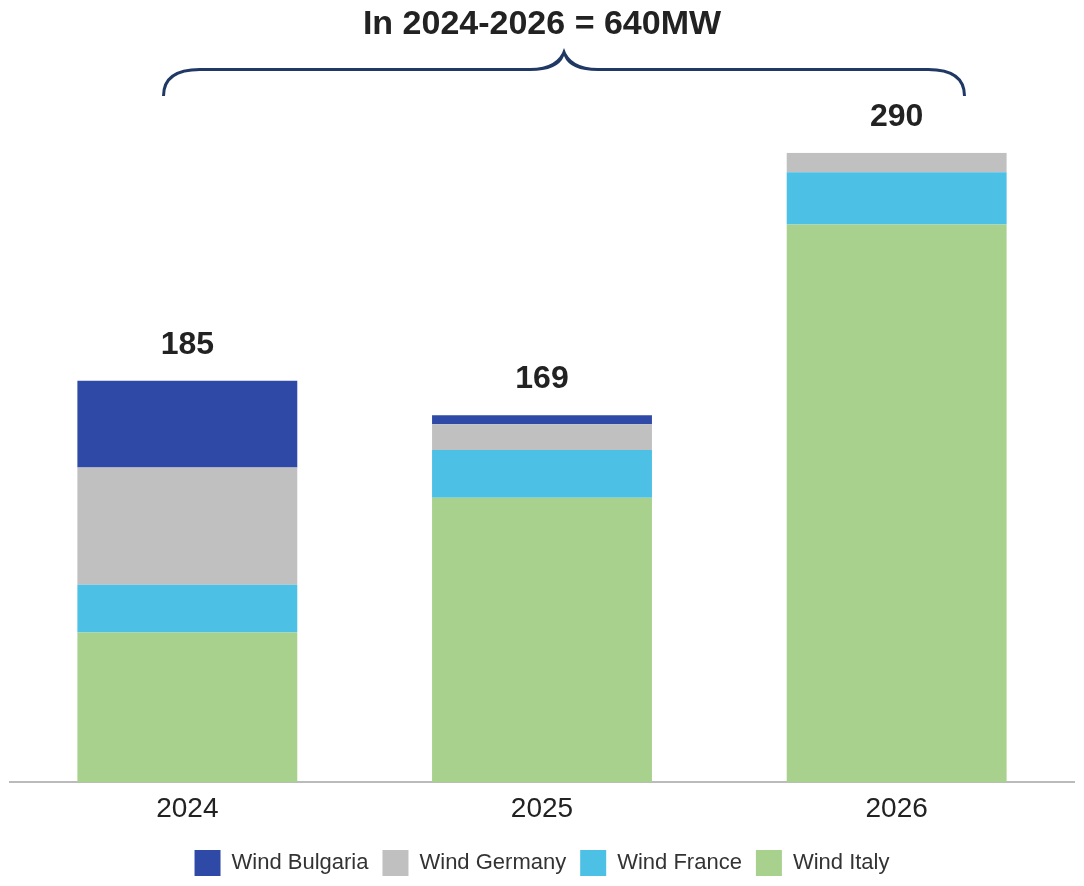  What do you see at coordinates (542, 807) in the screenshot?
I see `x-tick-label: 2025` at bounding box center [542, 807].